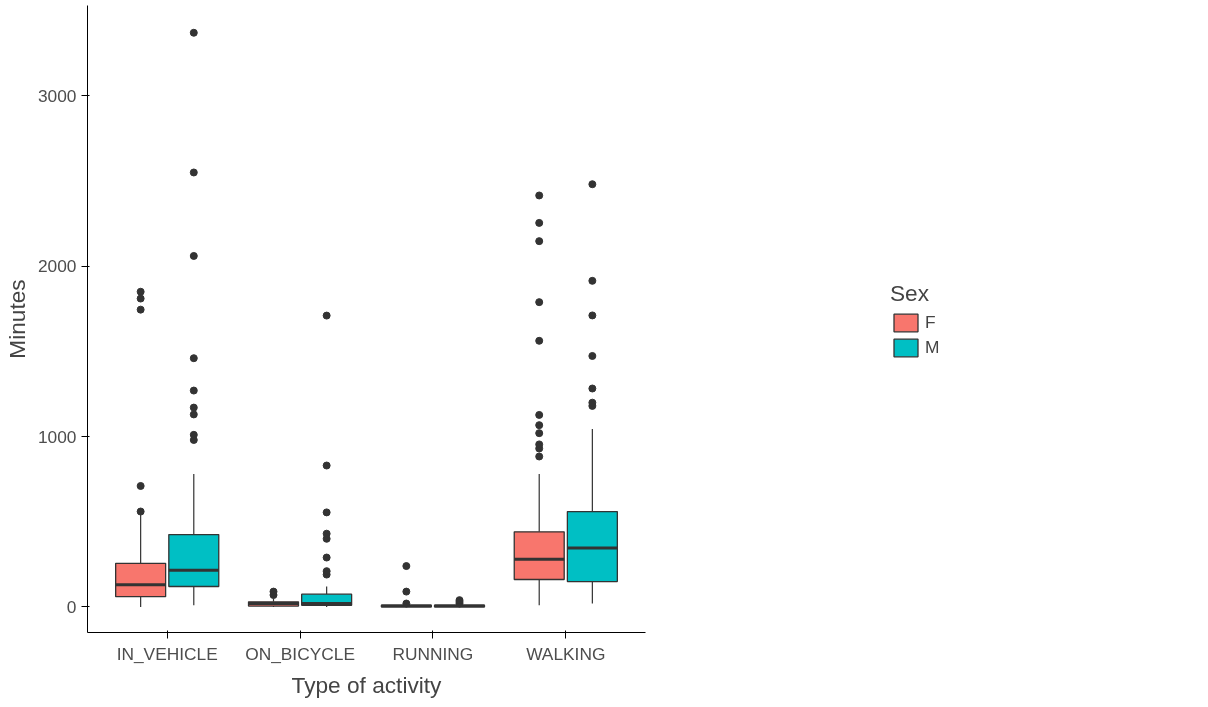 The image size is (1208, 707). What do you see at coordinates (933, 347) in the screenshot?
I see `legend-label: M` at bounding box center [933, 347].